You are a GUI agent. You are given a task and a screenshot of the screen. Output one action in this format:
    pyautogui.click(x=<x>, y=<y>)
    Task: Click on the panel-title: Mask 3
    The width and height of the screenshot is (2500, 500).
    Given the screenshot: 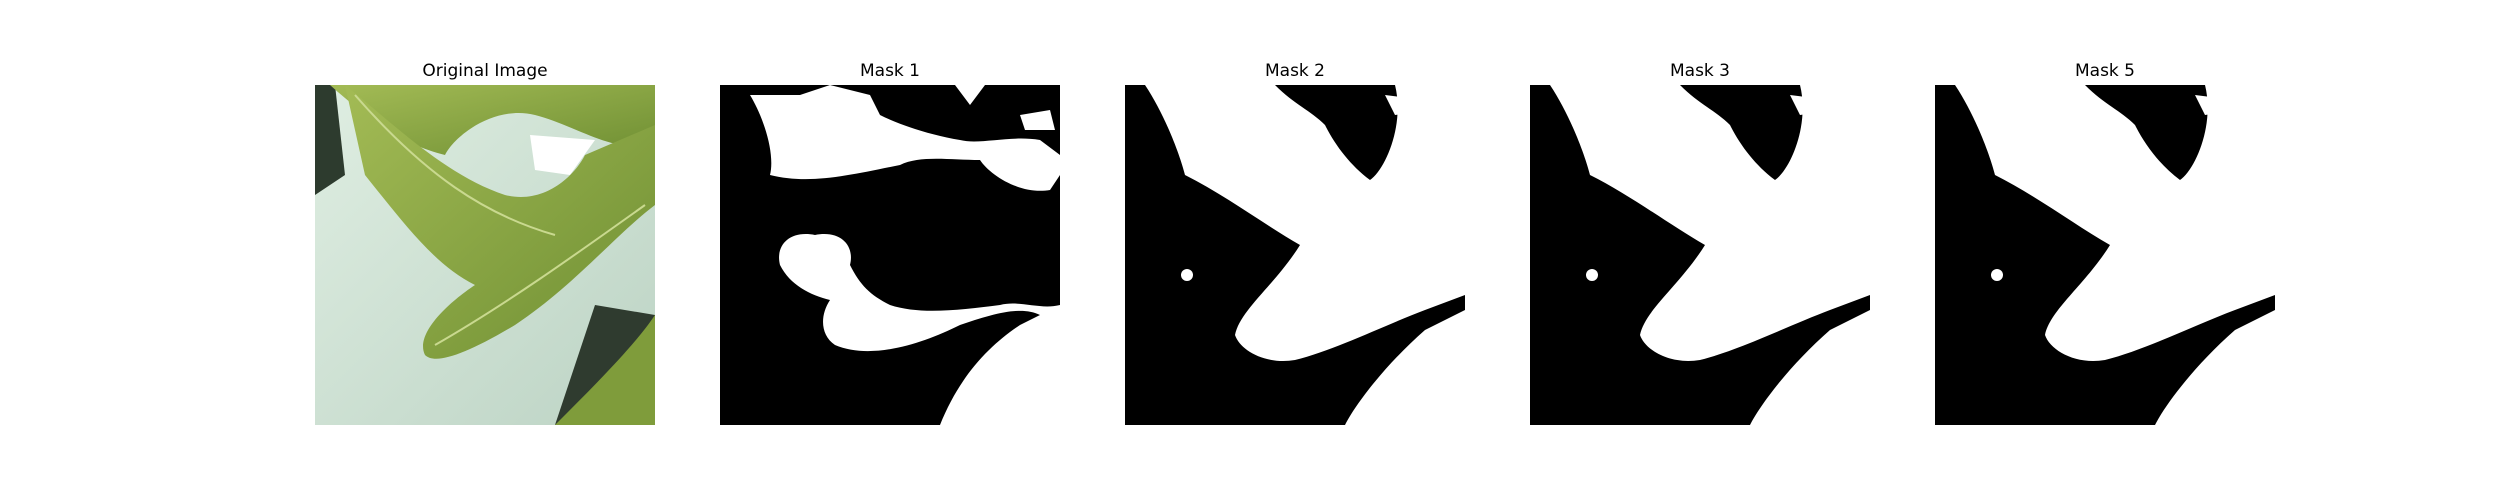 What is the action you would take?
    pyautogui.click(x=1699, y=71)
    